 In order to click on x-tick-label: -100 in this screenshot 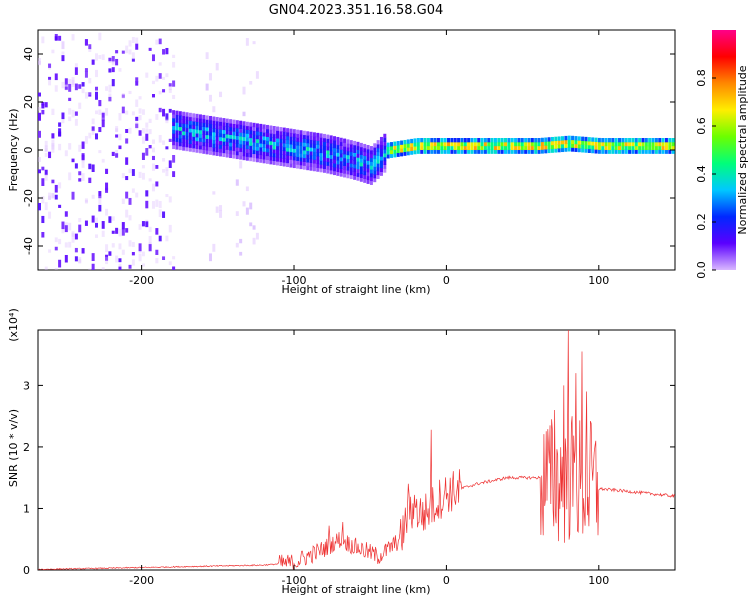, I will do `click(294, 280)`.